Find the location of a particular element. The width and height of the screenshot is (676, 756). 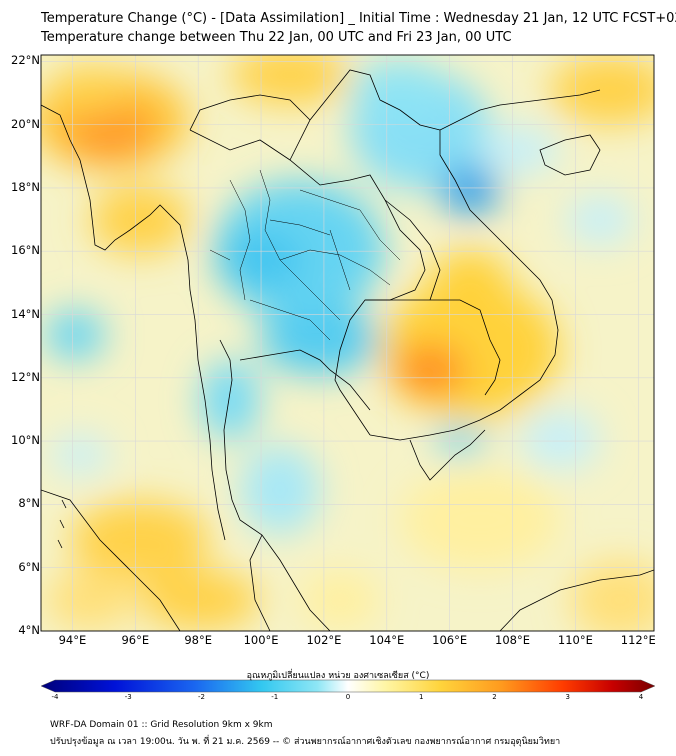

colorbar-tick: -1 is located at coordinates (275, 697).